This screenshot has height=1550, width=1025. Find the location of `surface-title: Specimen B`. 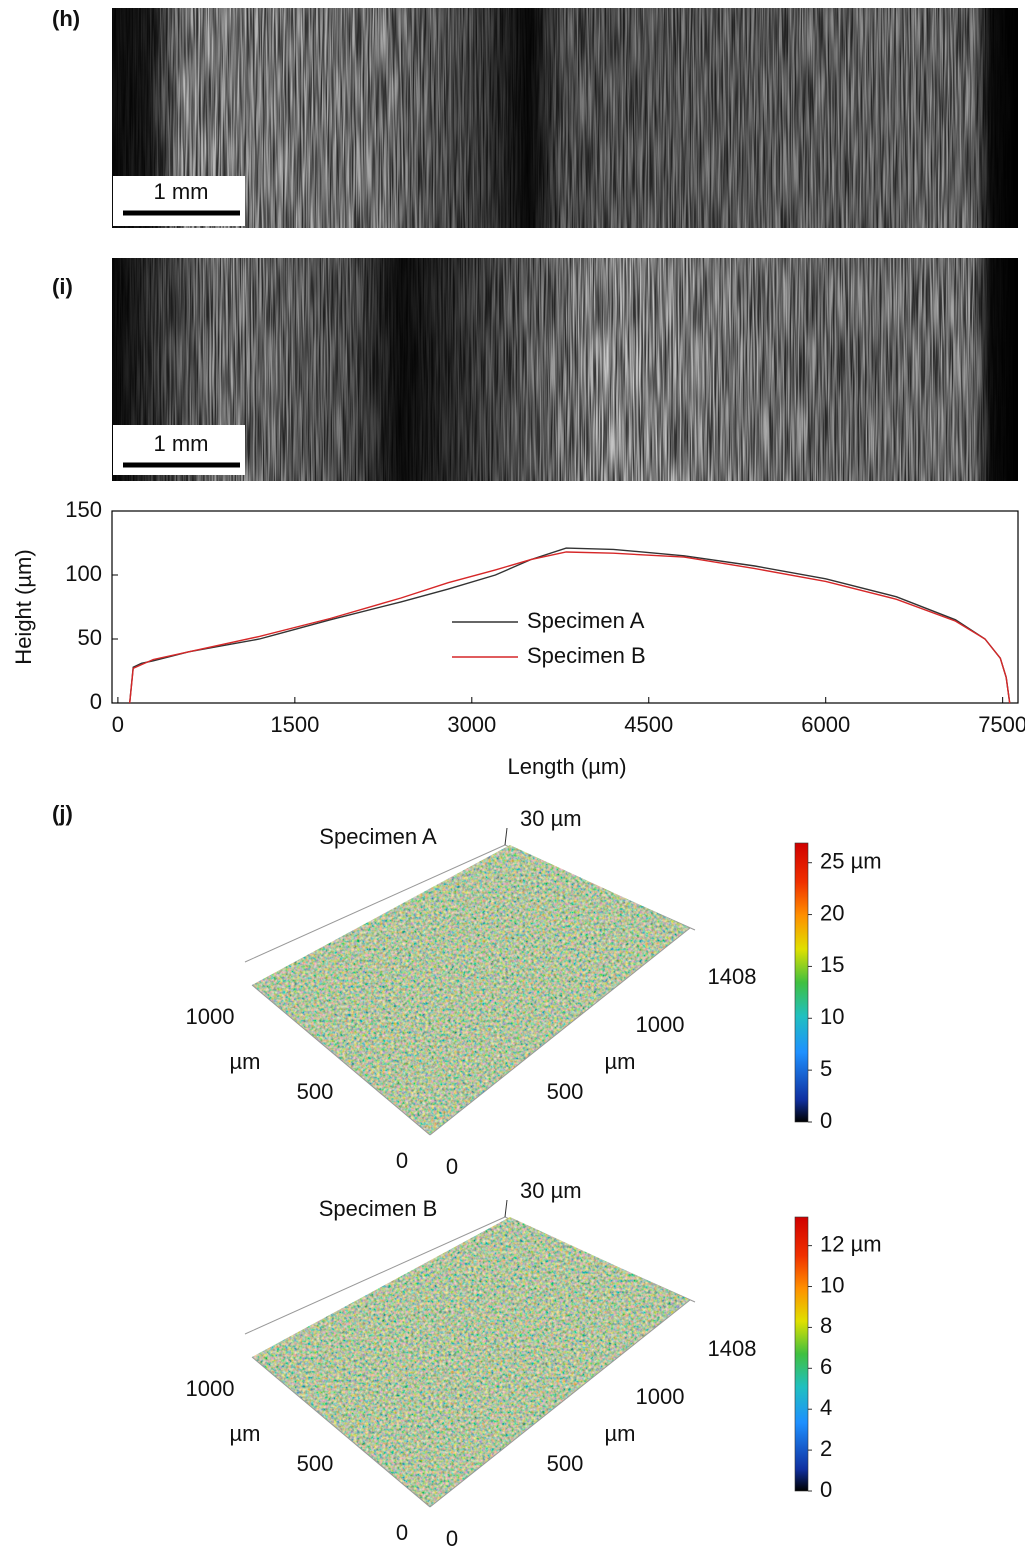

surface-title: Specimen B is located at coordinates (378, 1208).